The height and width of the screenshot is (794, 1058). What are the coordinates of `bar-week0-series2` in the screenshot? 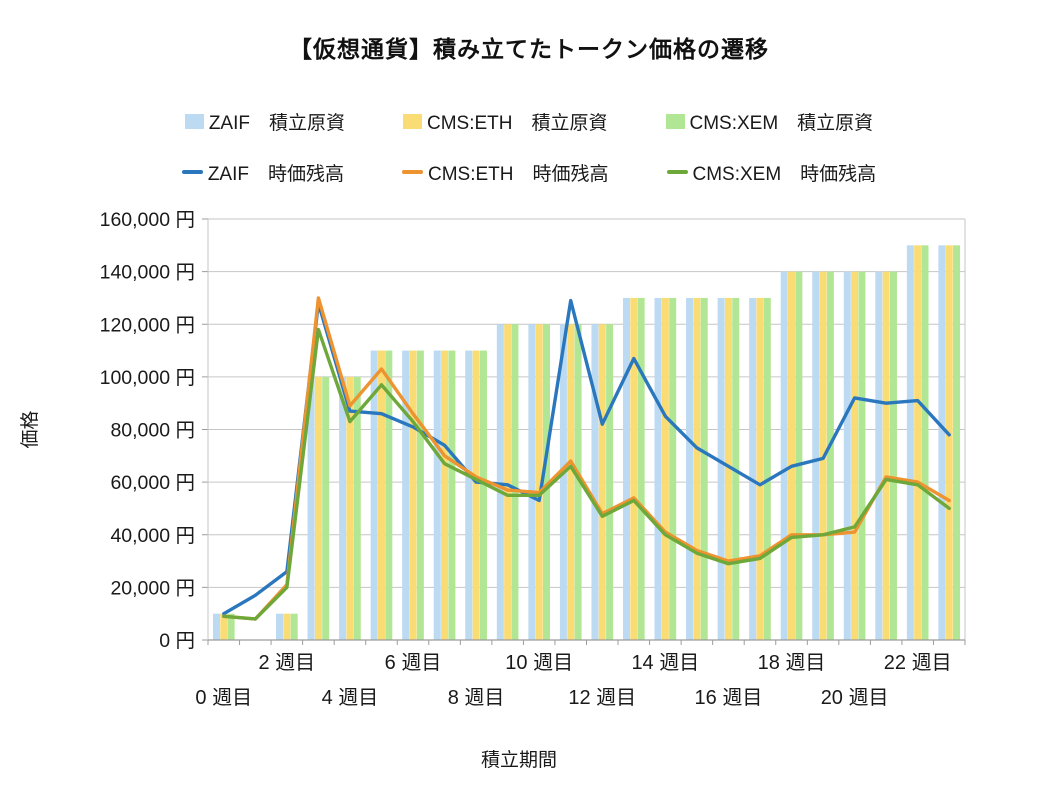 It's located at (231, 626).